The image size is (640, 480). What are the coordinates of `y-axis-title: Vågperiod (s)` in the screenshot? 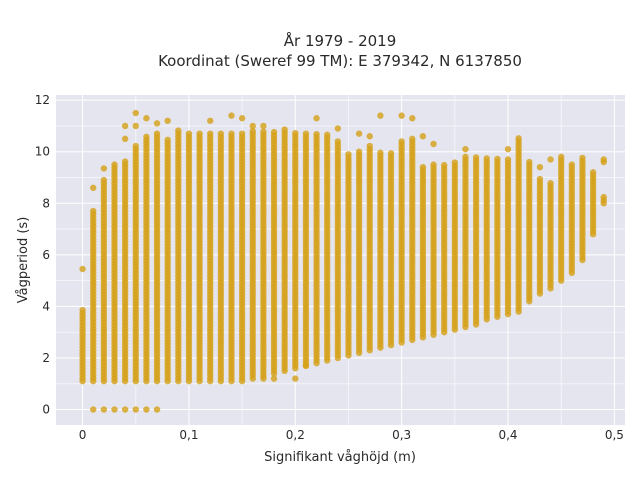 It's located at (23, 260).